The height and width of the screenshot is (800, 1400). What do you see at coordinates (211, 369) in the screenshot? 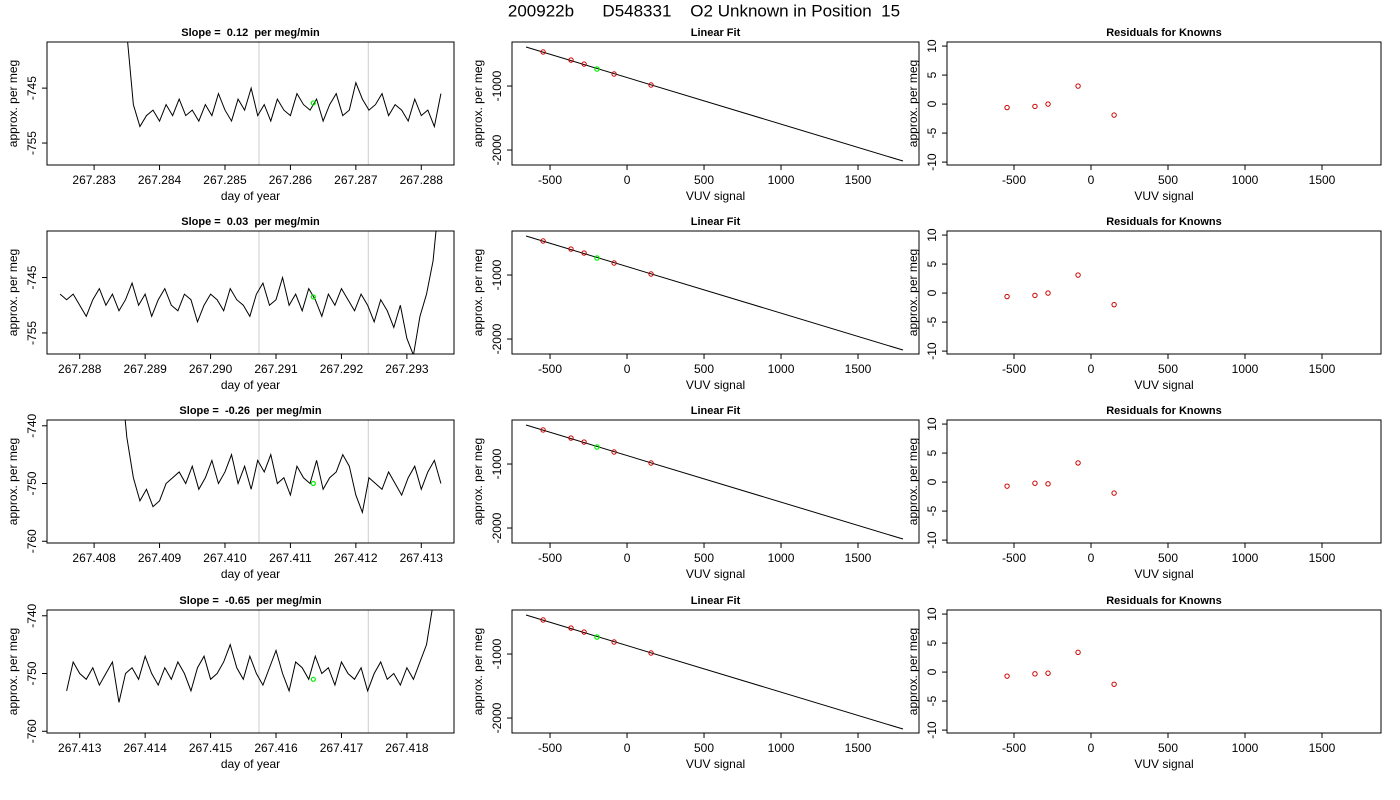
I see `x-tick-label: 267.290` at bounding box center [211, 369].